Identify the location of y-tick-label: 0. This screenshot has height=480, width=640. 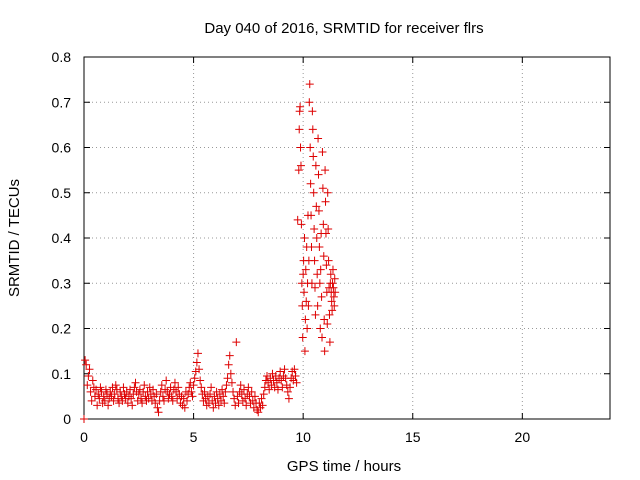
(67, 419).